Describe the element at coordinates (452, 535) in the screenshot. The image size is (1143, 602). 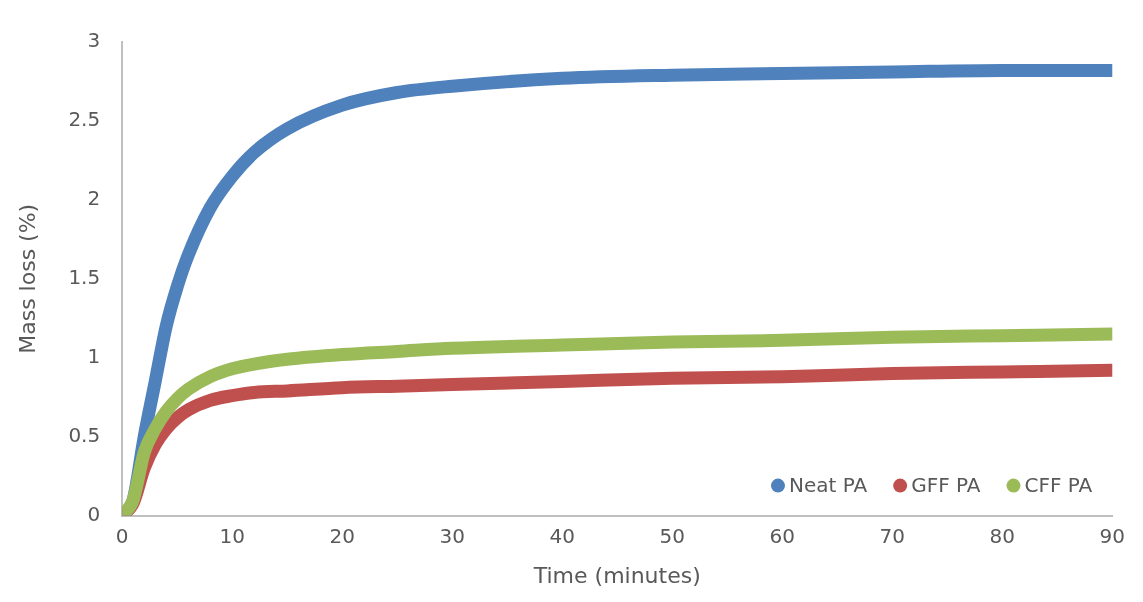
I see `x-tick-label: 30` at that location.